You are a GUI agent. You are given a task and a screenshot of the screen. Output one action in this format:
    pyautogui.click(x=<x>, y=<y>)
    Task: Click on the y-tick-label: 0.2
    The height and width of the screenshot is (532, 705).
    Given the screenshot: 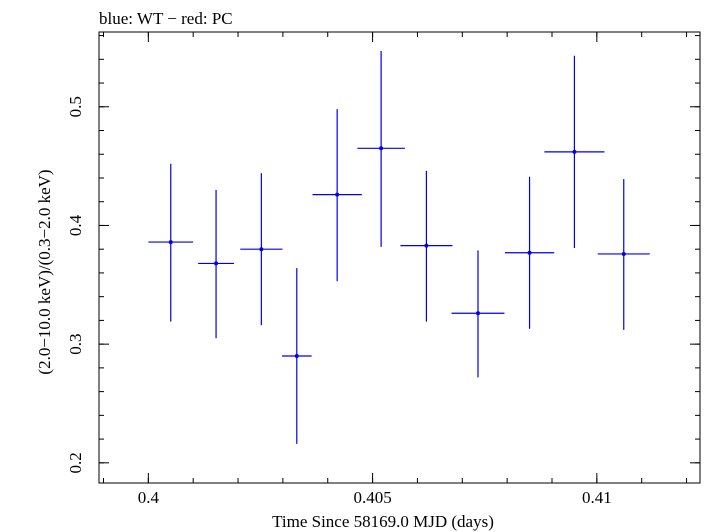 What is the action you would take?
    pyautogui.click(x=75, y=462)
    